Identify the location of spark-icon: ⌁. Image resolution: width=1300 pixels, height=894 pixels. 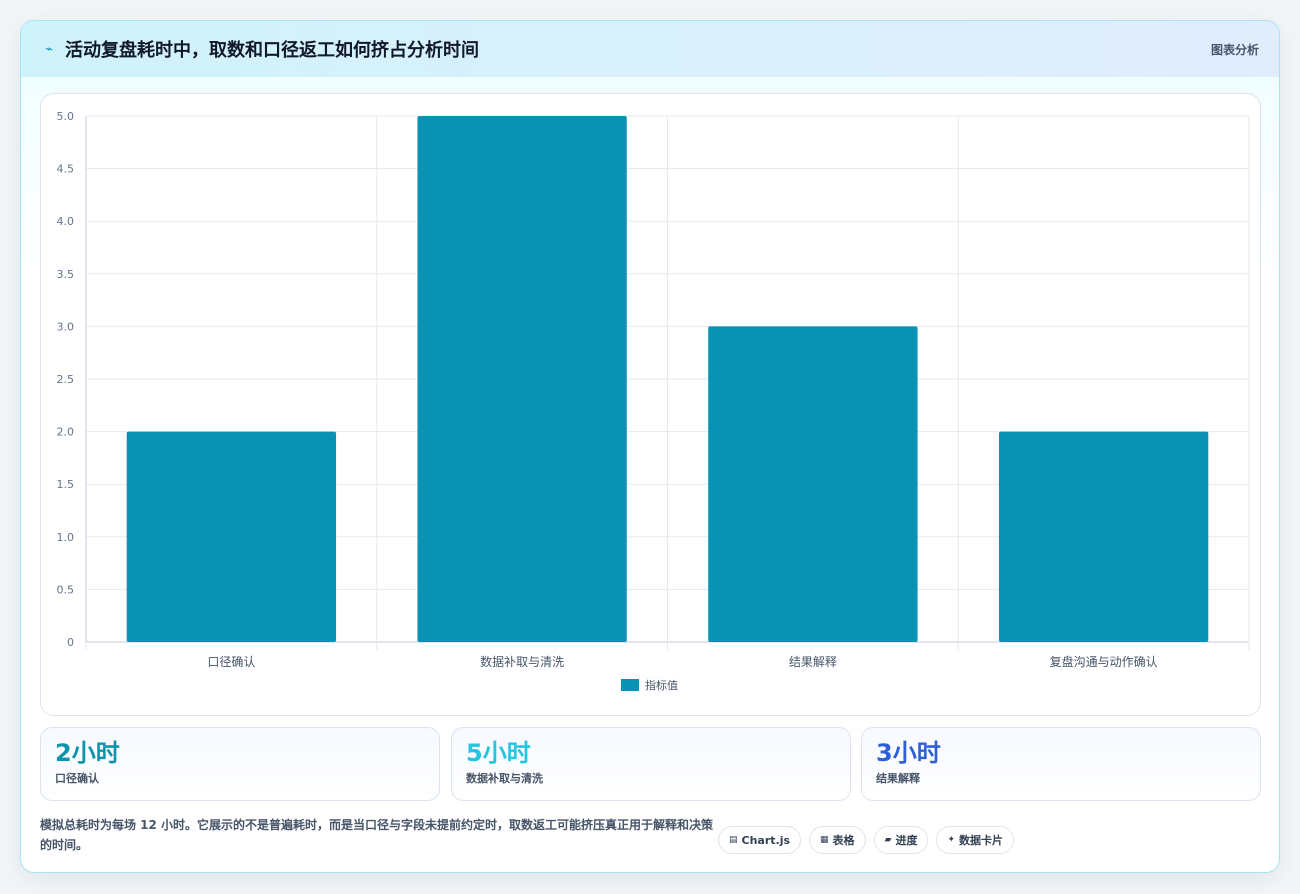
(49, 49).